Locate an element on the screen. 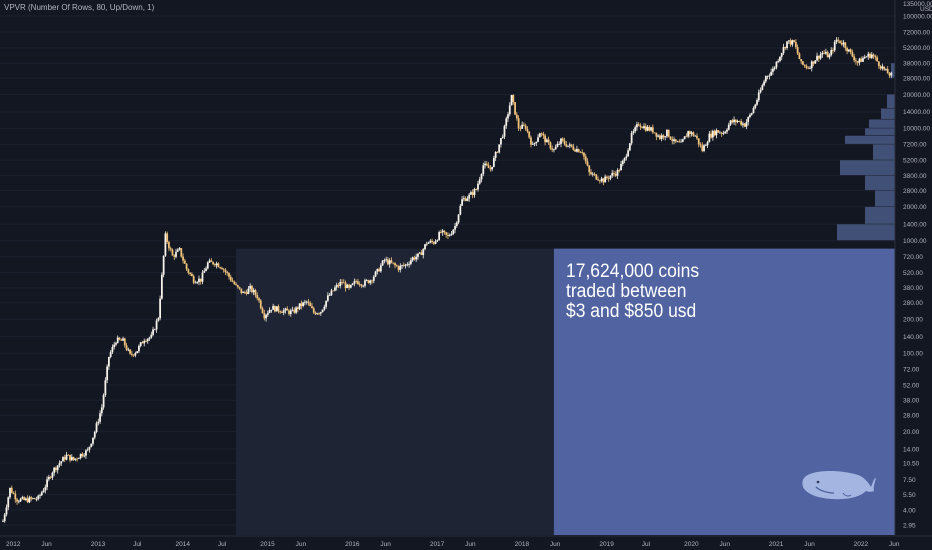 The height and width of the screenshot is (550, 932). time-tick-label: 2017 is located at coordinates (437, 544).